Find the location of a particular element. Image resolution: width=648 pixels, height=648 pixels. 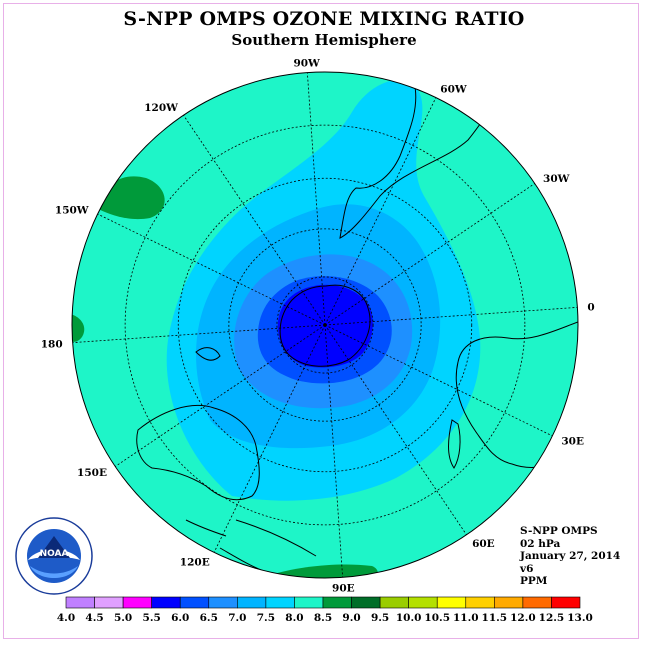

legend-tick-label: 7.0 is located at coordinates (237, 618).